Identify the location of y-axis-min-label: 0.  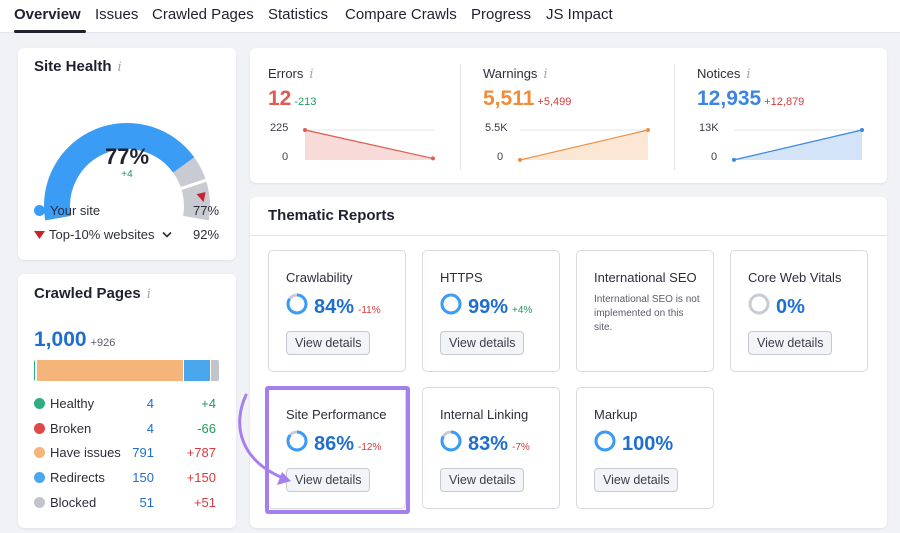
(500, 157).